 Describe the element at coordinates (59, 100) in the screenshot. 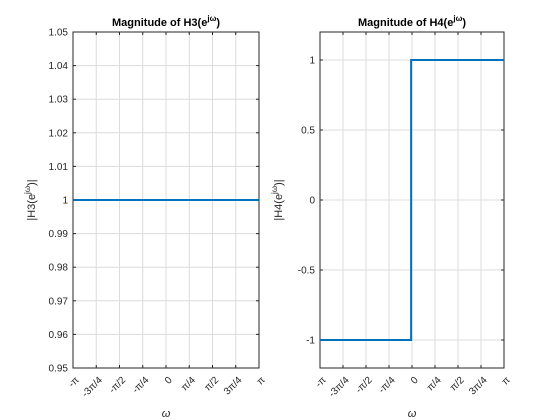

I see `y-tick-label: 1.03` at that location.